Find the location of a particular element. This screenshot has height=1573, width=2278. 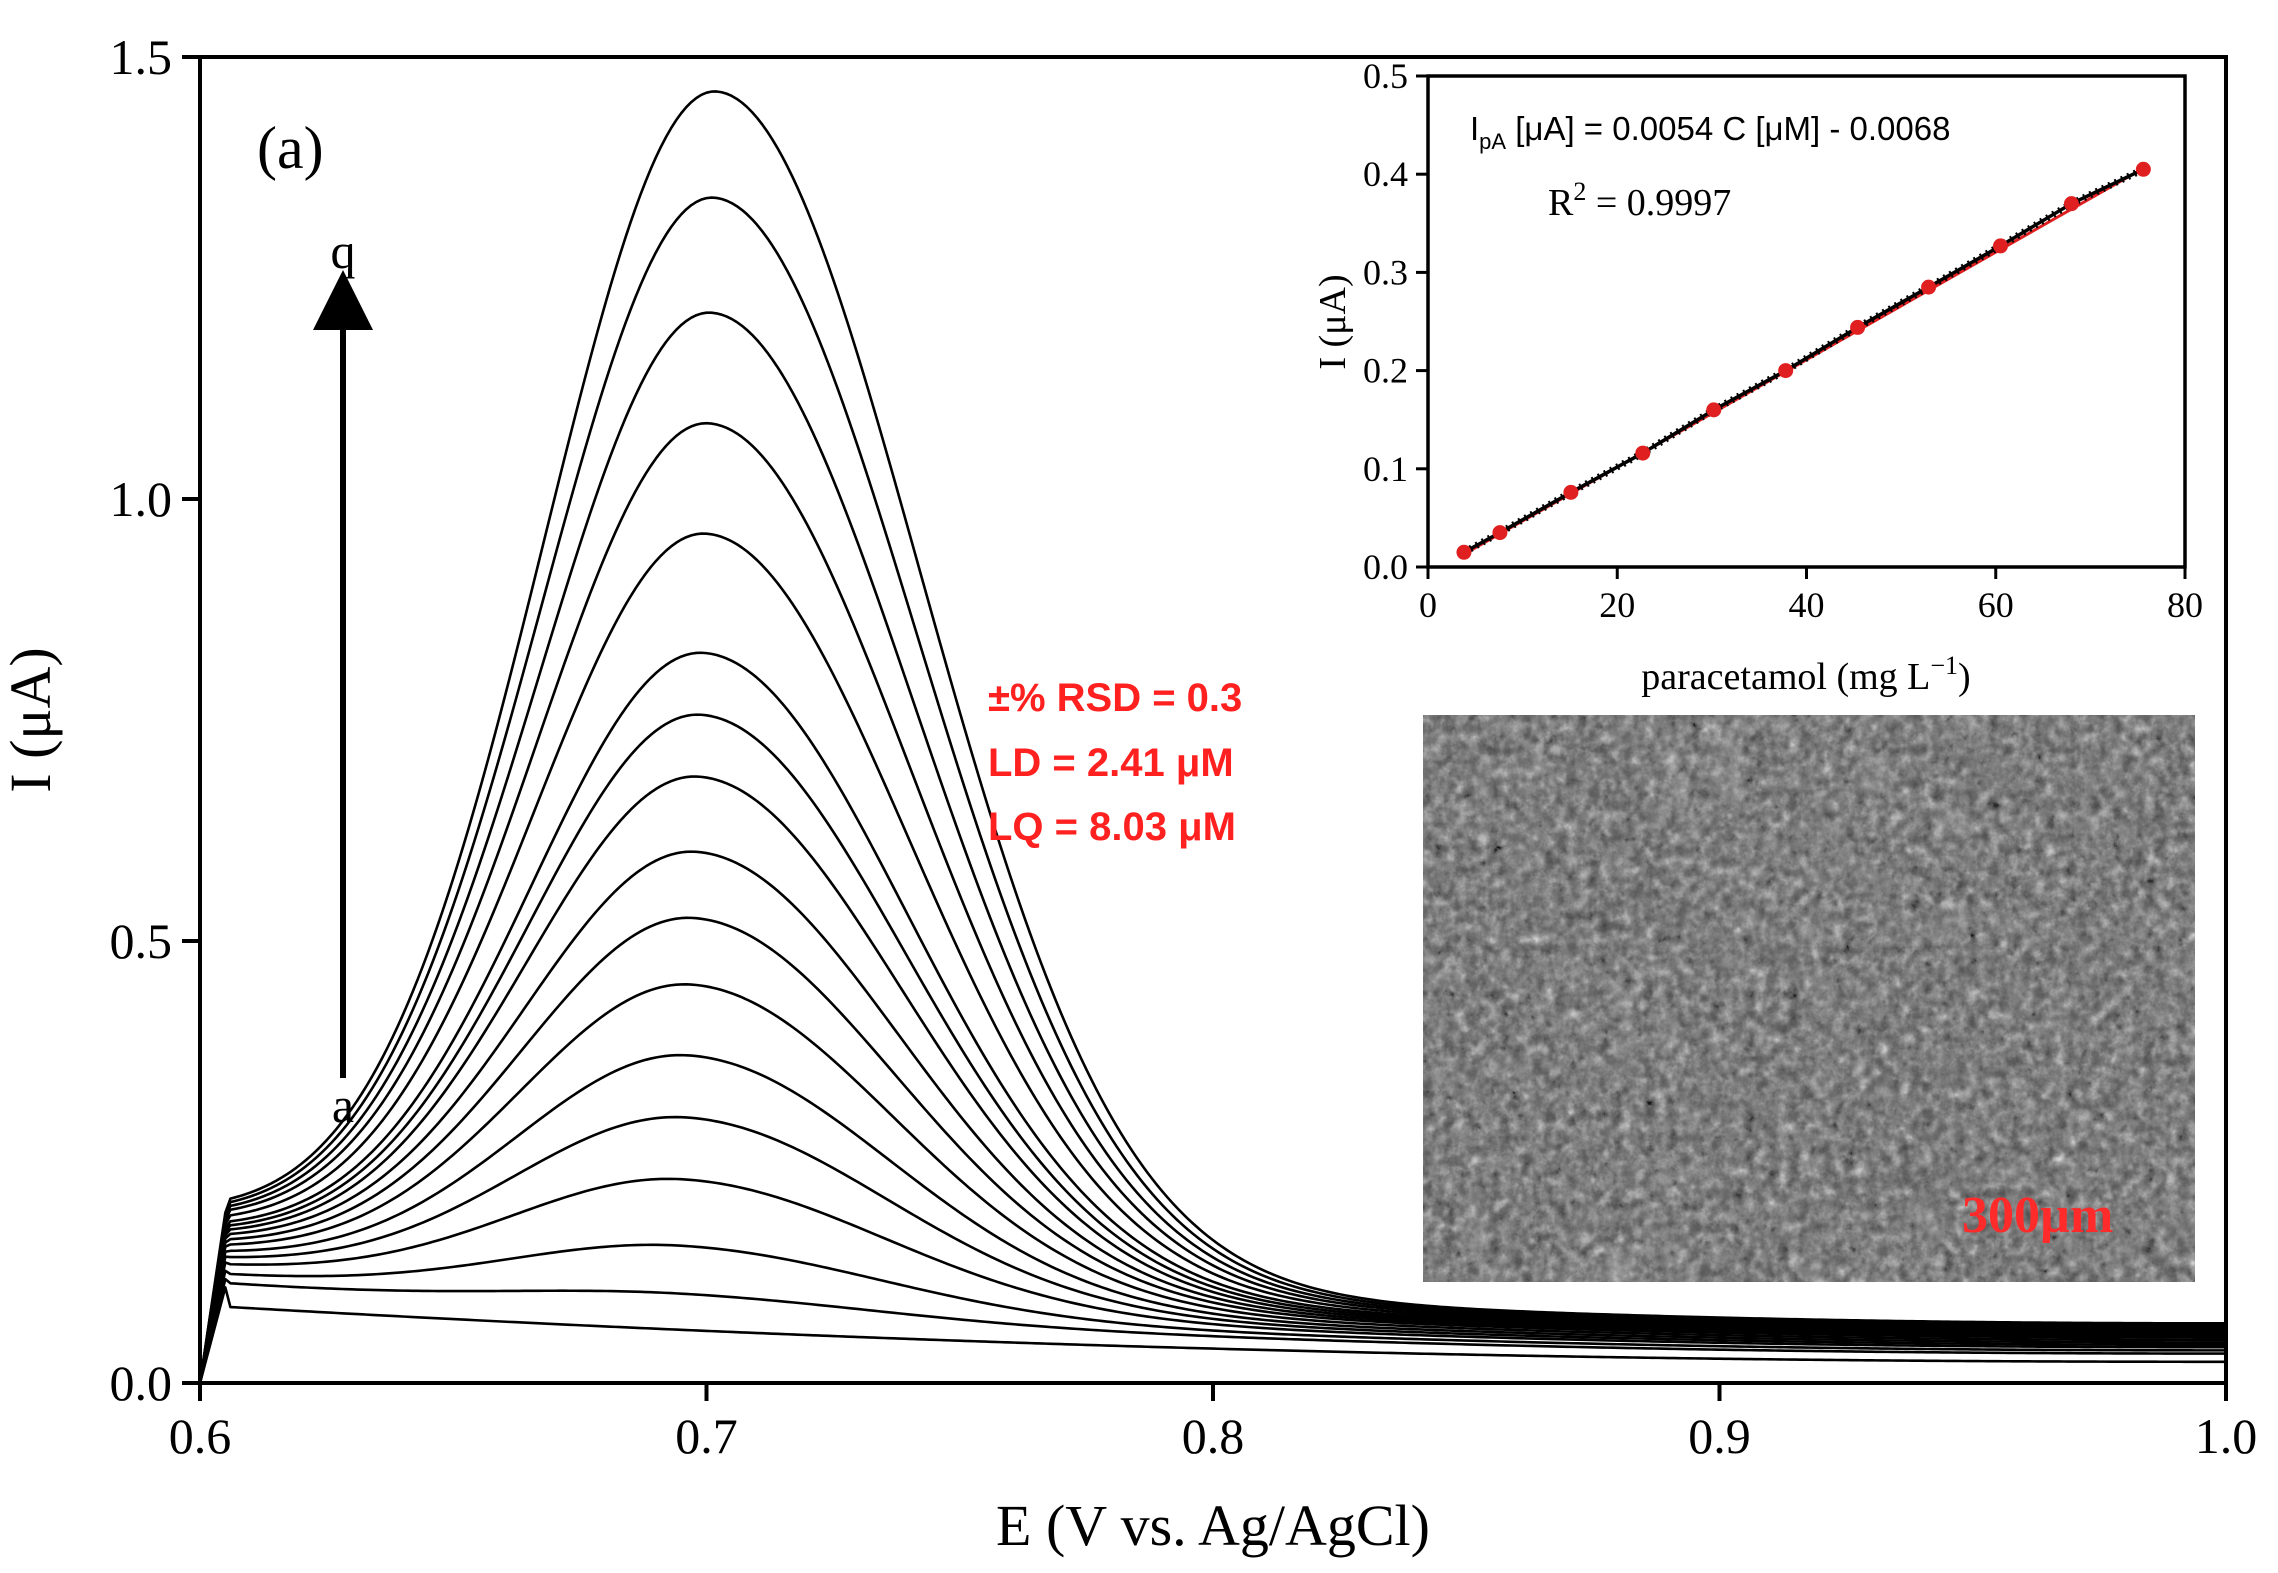

inset-dotted-line is located at coordinates (1803, 361).